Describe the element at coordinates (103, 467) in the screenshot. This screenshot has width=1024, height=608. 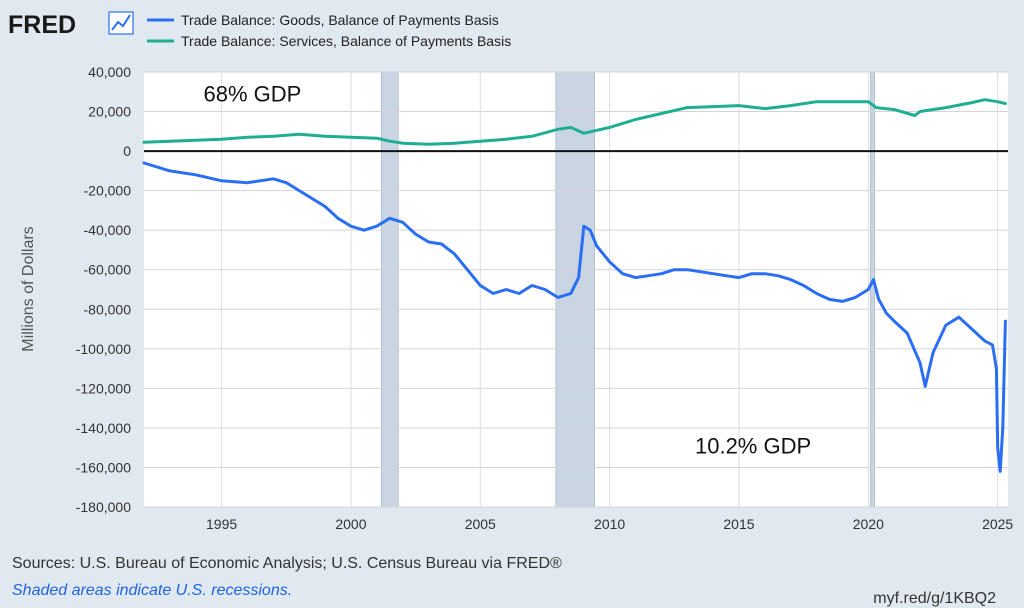
I see `y-tick-label: -160,000` at that location.